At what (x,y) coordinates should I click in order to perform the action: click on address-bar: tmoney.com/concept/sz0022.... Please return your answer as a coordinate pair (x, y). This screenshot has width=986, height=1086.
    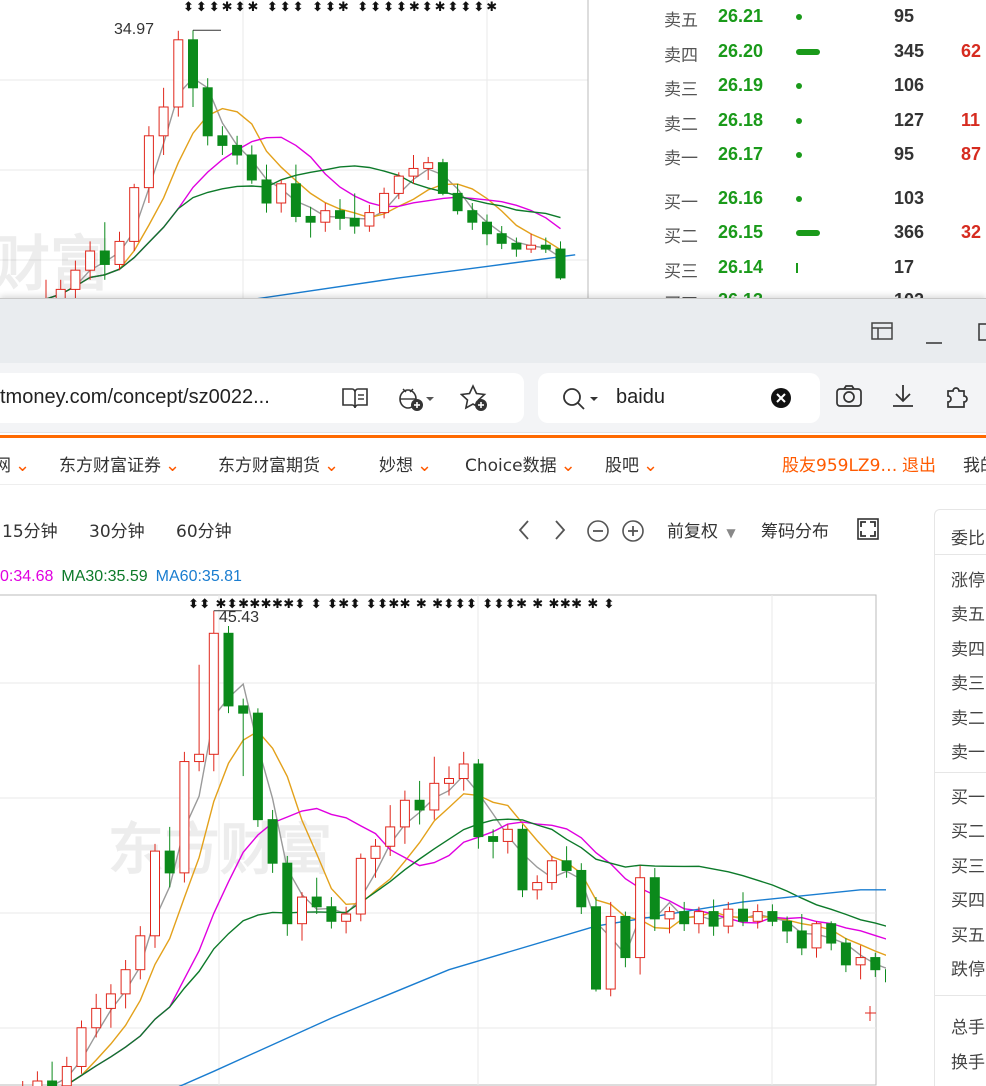
    Looking at the image, I should click on (262, 398).